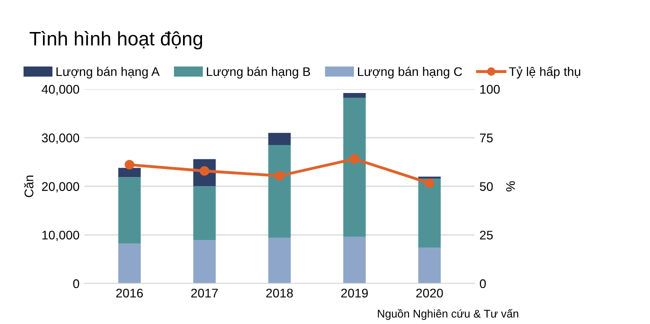 Image resolution: width=650 pixels, height=324 pixels. What do you see at coordinates (116, 40) in the screenshot?
I see `chart-title: Tình hình hoạt động` at bounding box center [116, 40].